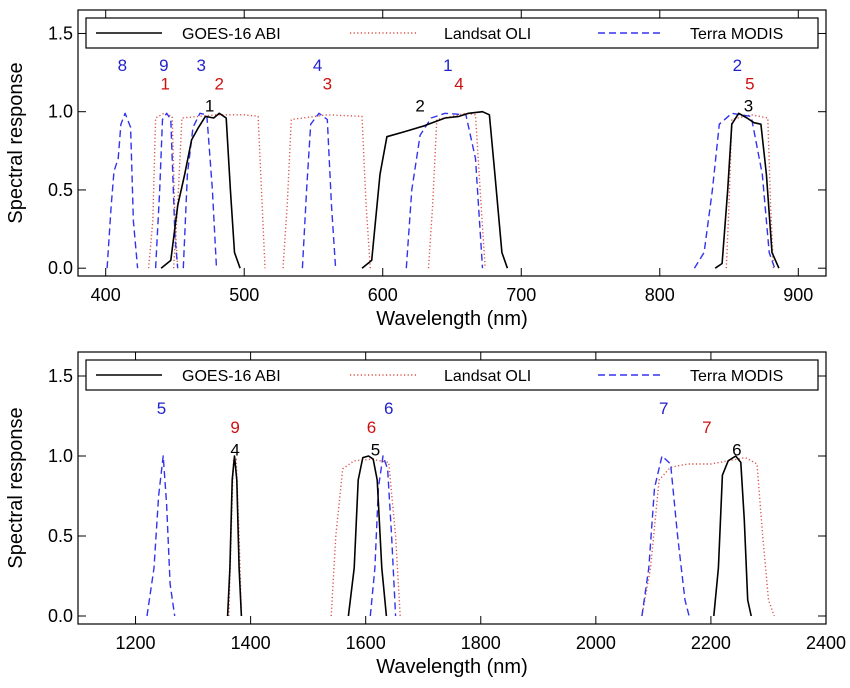 Image resolution: width=850 pixels, height=688 pixels. What do you see at coordinates (106, 295) in the screenshot?
I see `x-tick-label: 400` at bounding box center [106, 295].